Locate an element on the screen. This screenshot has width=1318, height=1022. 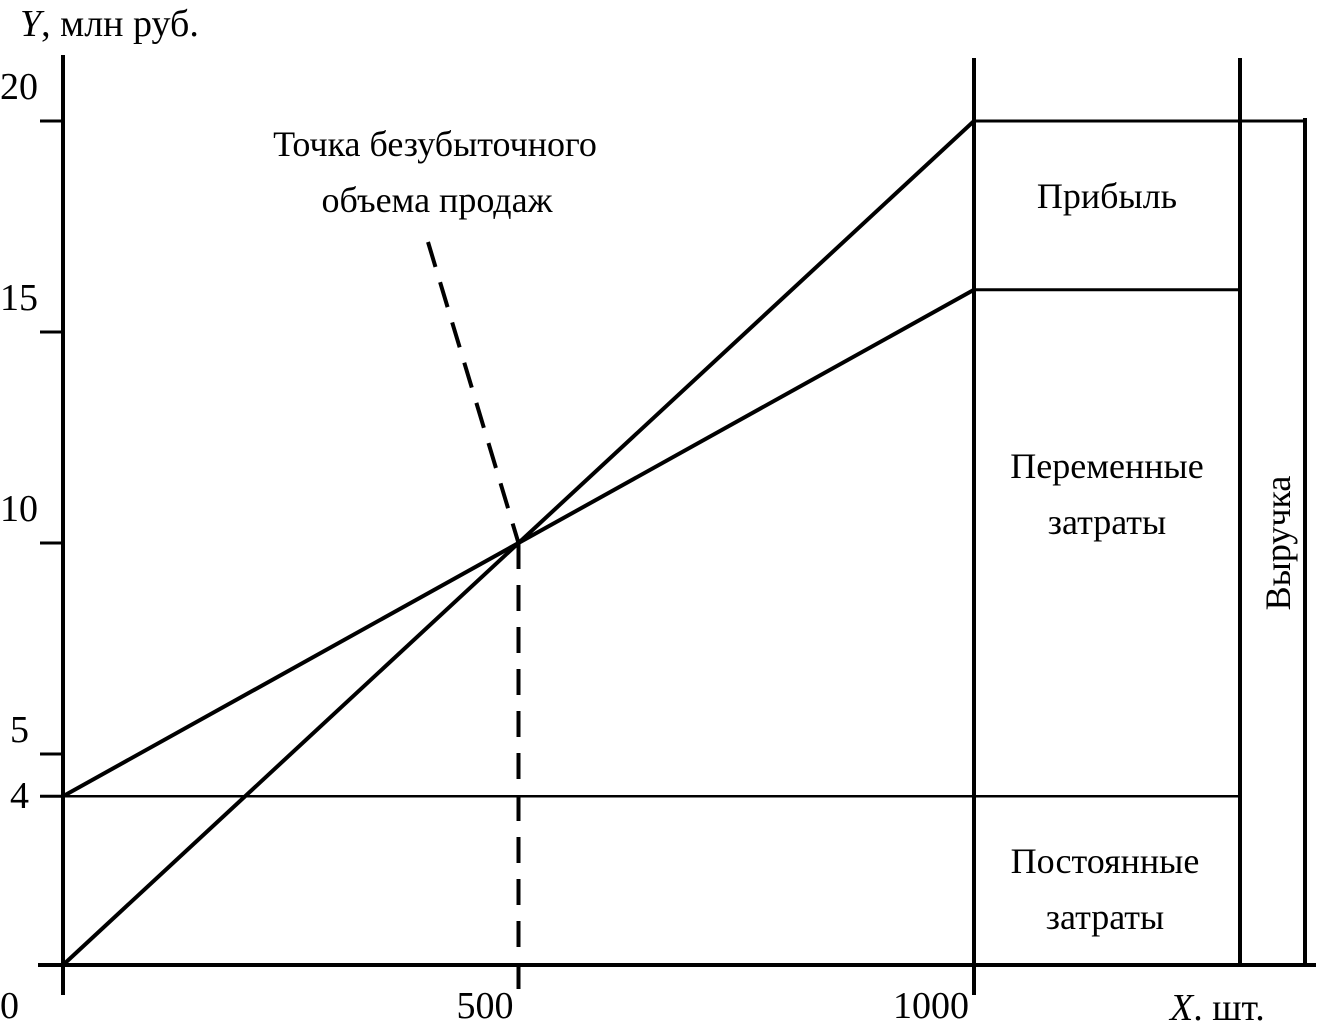
y-axis-label: Y, млн руб. is located at coordinates (109, 24).